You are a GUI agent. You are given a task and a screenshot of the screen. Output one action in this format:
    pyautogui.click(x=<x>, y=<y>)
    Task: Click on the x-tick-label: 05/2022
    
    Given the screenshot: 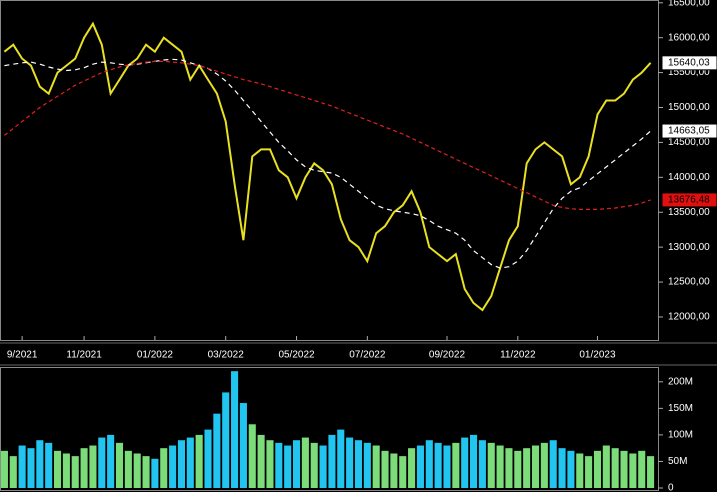 What is the action you would take?
    pyautogui.click(x=296, y=355)
    